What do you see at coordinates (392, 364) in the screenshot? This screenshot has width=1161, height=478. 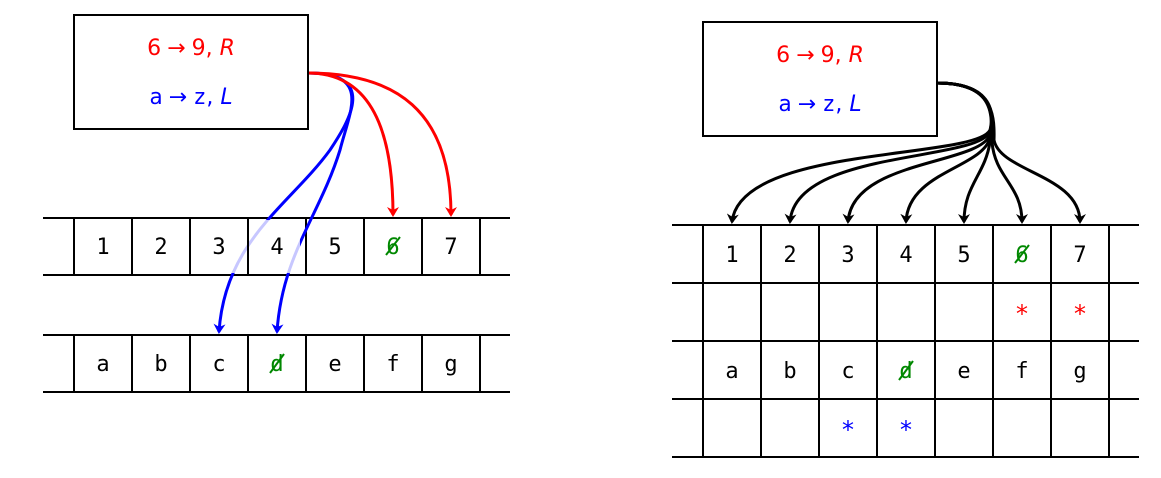 I see `left-cell-f: f` at bounding box center [392, 364].